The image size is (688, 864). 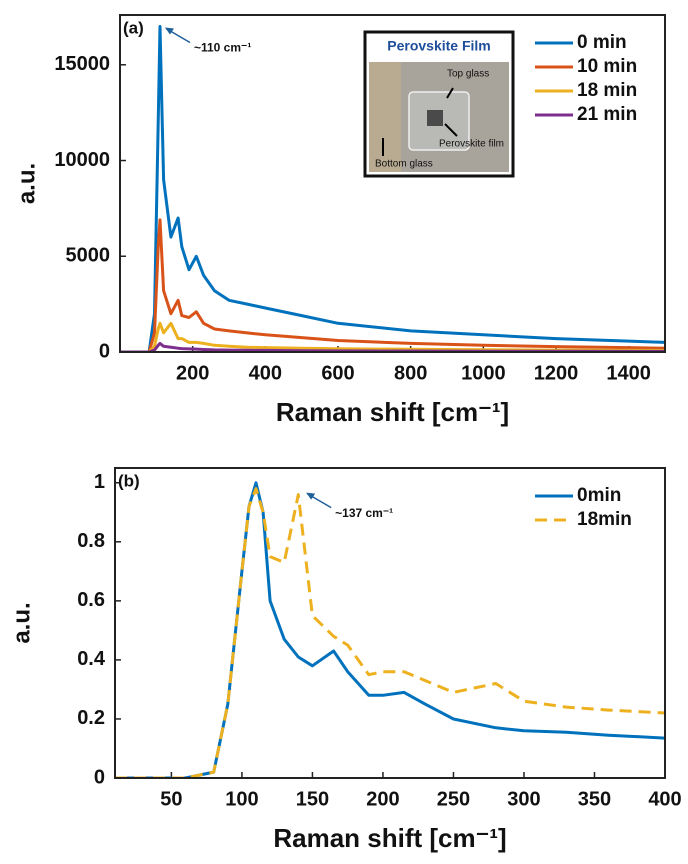 I want to click on x-tick-label: 1000, so click(x=483, y=373).